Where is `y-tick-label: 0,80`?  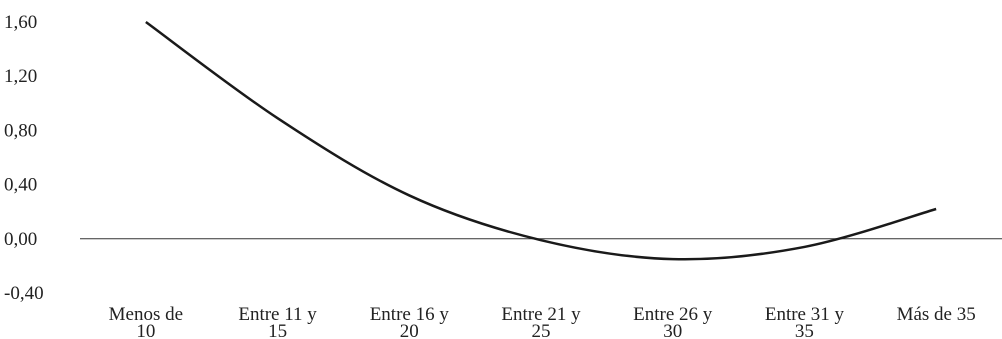 y-tick-label: 0,80 is located at coordinates (20, 130).